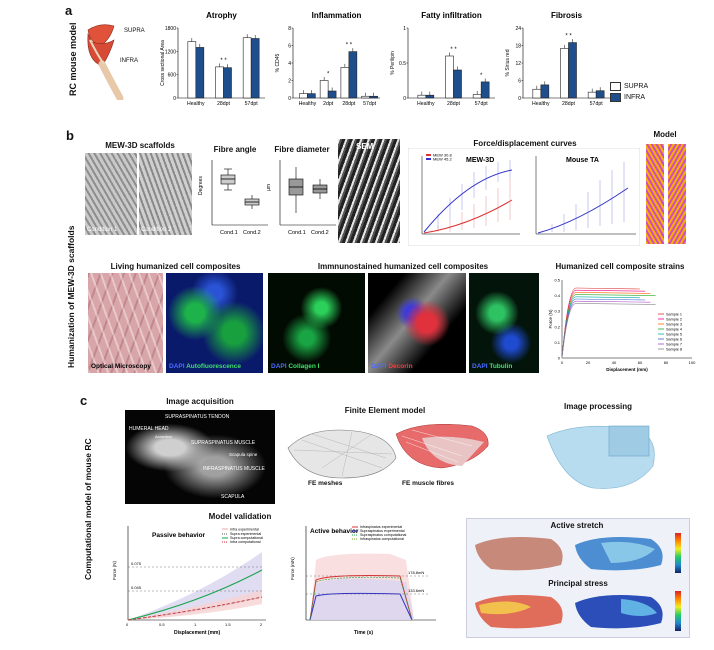 This screenshot has height=650, width=714. Describe the element at coordinates (289, 64) in the screenshot. I see `bar-chart-ytick: 4` at that location.